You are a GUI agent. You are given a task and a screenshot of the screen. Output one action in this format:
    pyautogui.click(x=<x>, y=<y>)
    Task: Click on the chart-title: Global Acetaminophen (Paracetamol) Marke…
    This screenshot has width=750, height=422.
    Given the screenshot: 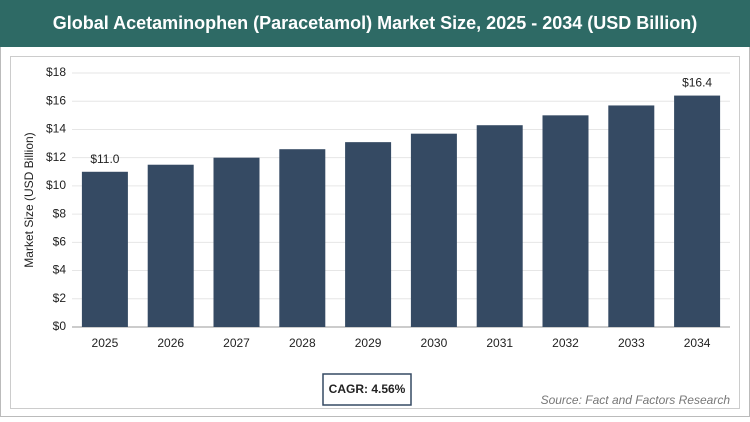 What is the action you would take?
    pyautogui.click(x=375, y=23)
    